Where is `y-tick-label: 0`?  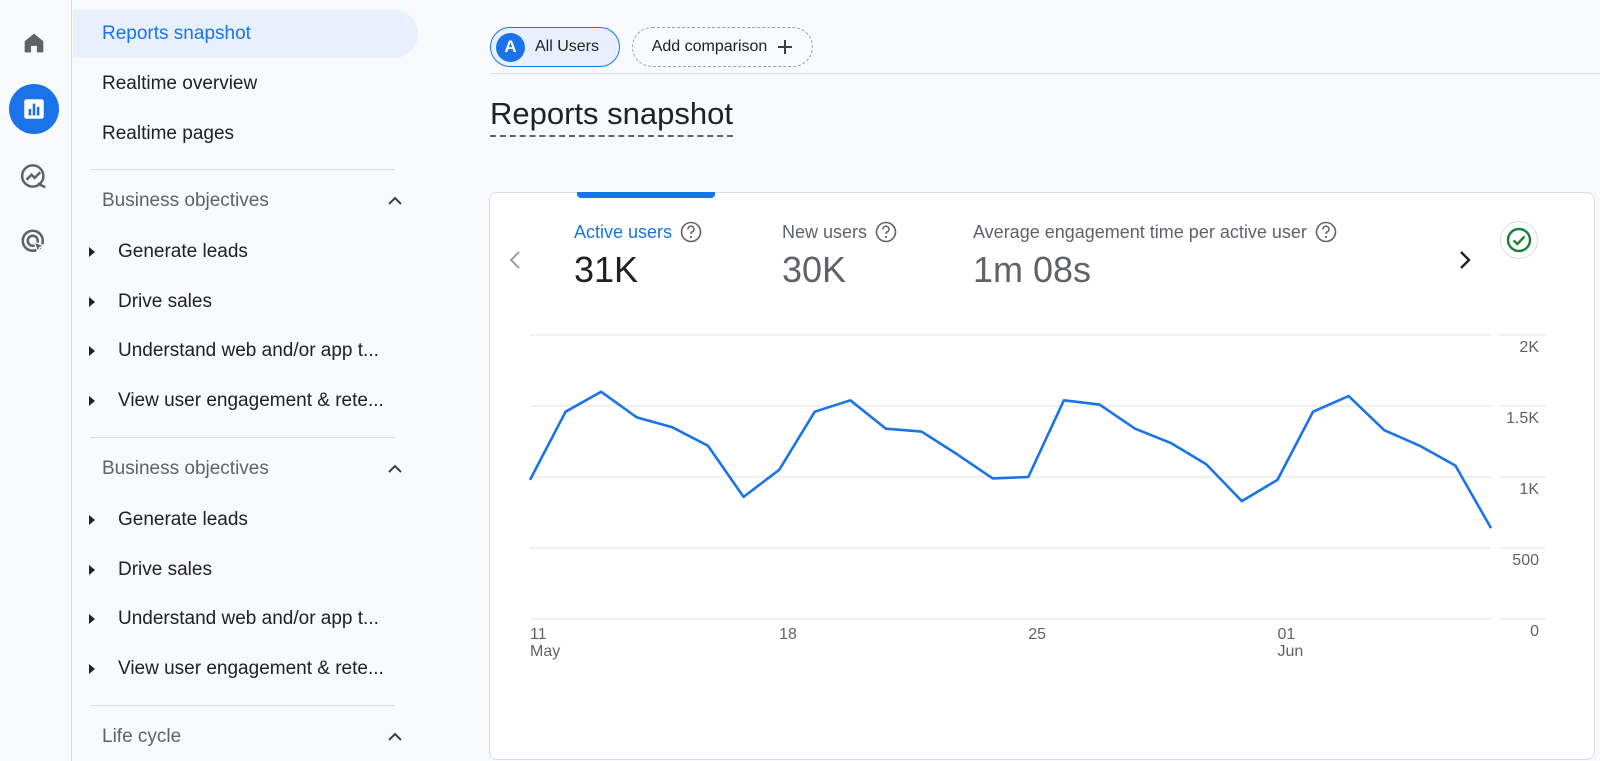
y-tick-label: 0 is located at coordinates (1534, 631).